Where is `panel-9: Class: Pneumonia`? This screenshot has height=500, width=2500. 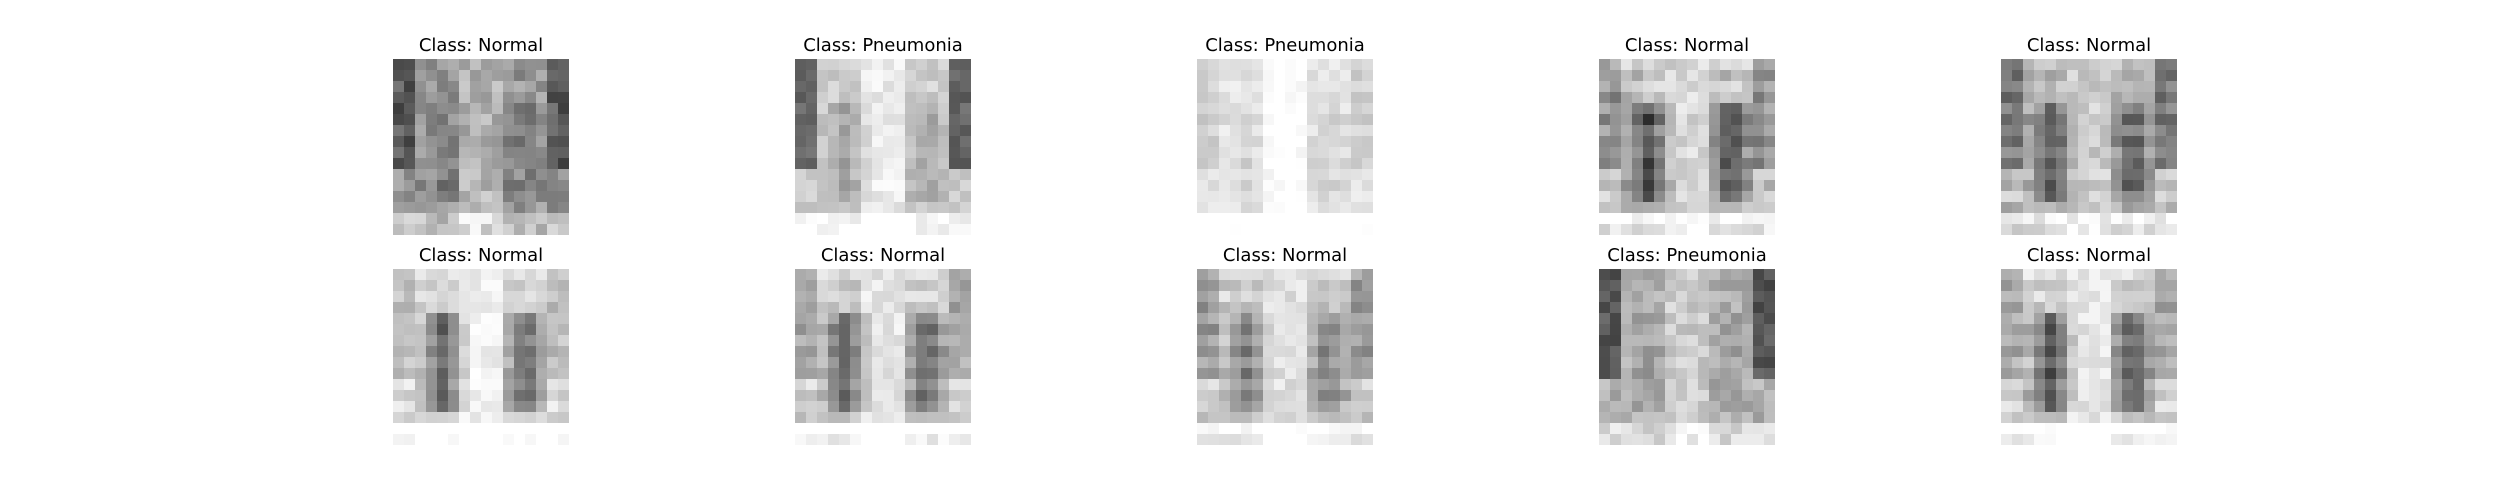
panel-9: Class: Pneumonia is located at coordinates (1687, 345).